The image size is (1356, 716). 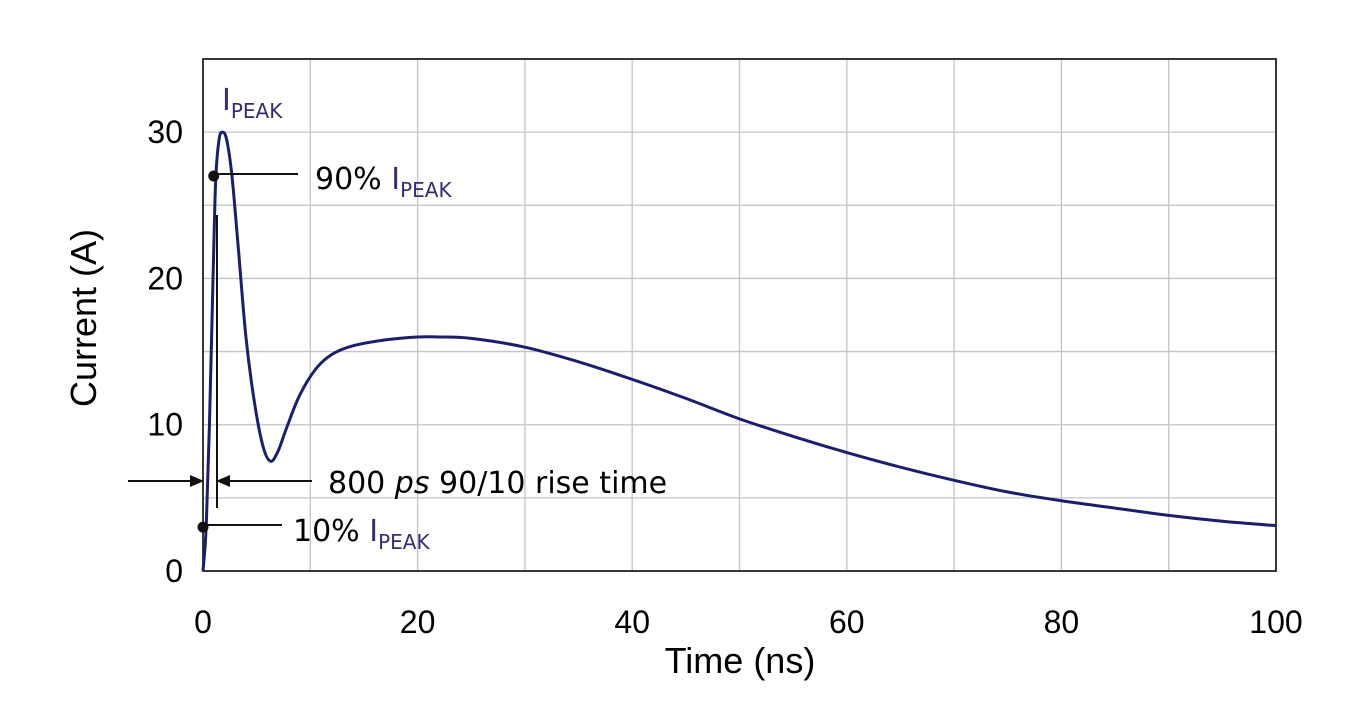 I want to click on y-tick-label: 0, so click(x=174, y=571).